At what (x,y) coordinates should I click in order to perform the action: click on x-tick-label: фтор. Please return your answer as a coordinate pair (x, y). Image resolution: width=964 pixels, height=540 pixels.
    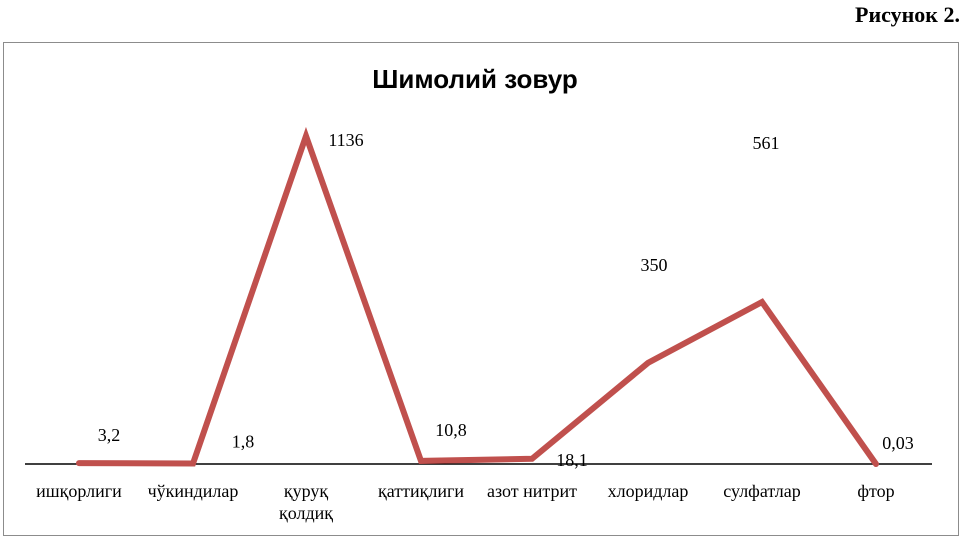
    Looking at the image, I should click on (875, 491).